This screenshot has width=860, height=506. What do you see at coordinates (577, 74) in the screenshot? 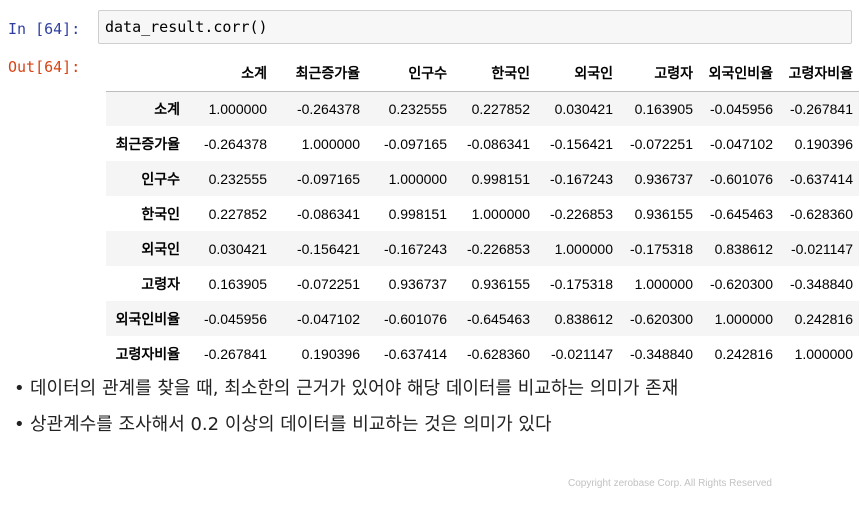
I see `column-header: 외국인` at bounding box center [577, 74].